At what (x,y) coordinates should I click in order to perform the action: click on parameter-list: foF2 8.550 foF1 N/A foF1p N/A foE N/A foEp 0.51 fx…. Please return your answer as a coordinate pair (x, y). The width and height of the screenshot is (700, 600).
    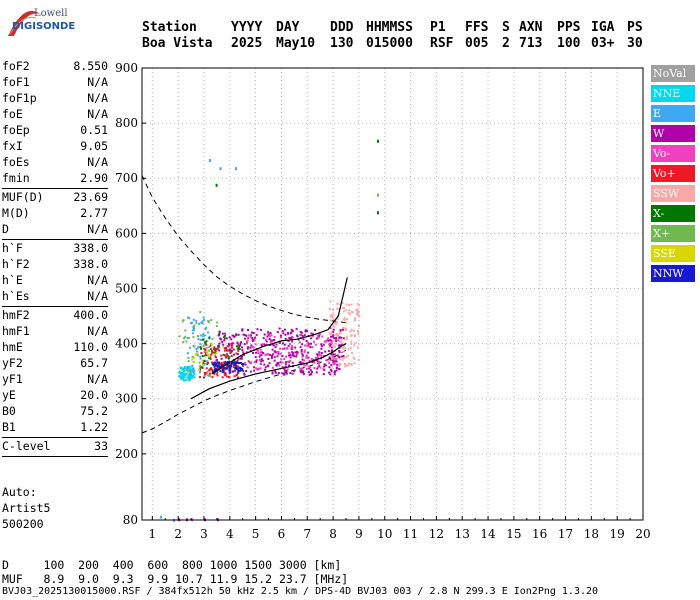
    Looking at the image, I should click on (55, 257).